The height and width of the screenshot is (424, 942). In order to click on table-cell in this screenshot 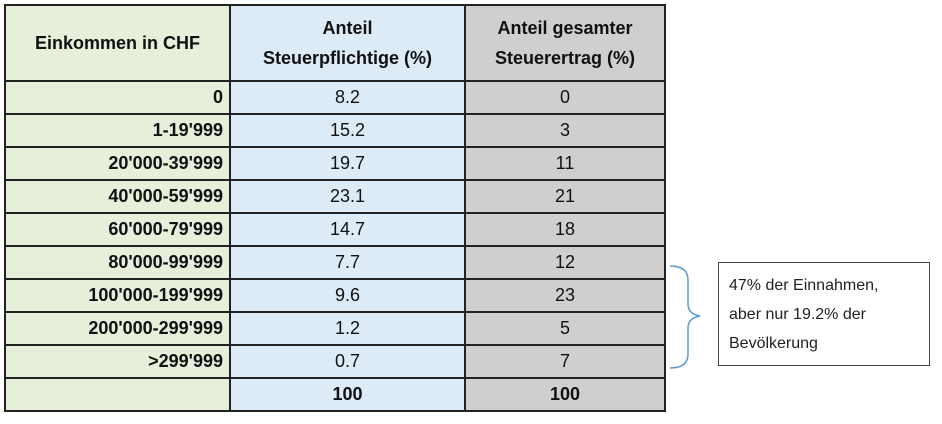, I will do `click(117, 394)`.